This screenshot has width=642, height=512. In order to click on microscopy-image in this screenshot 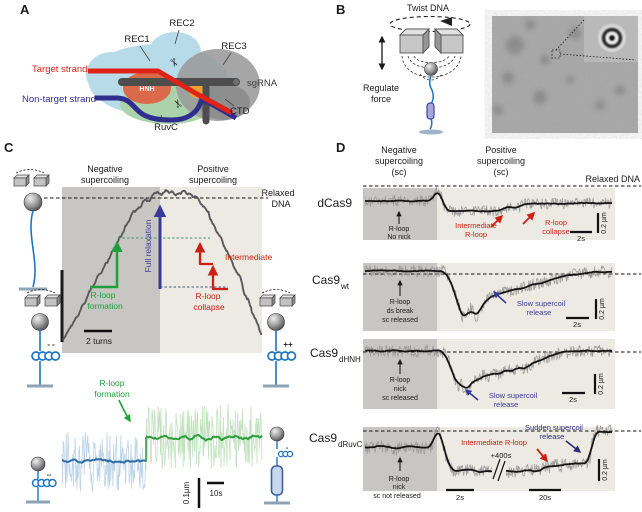, I will do `click(565, 74)`.